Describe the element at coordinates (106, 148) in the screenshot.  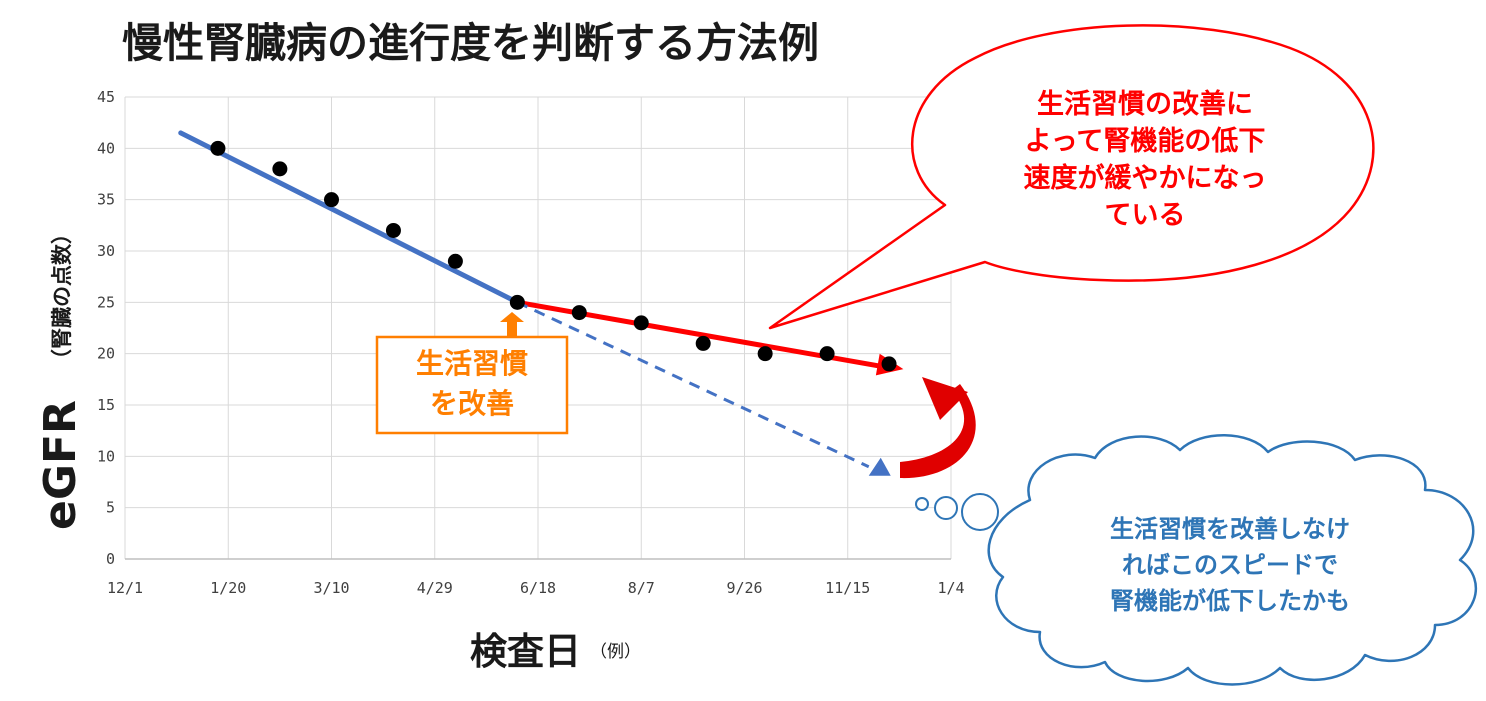
I see `y-tick-label: 40` at that location.